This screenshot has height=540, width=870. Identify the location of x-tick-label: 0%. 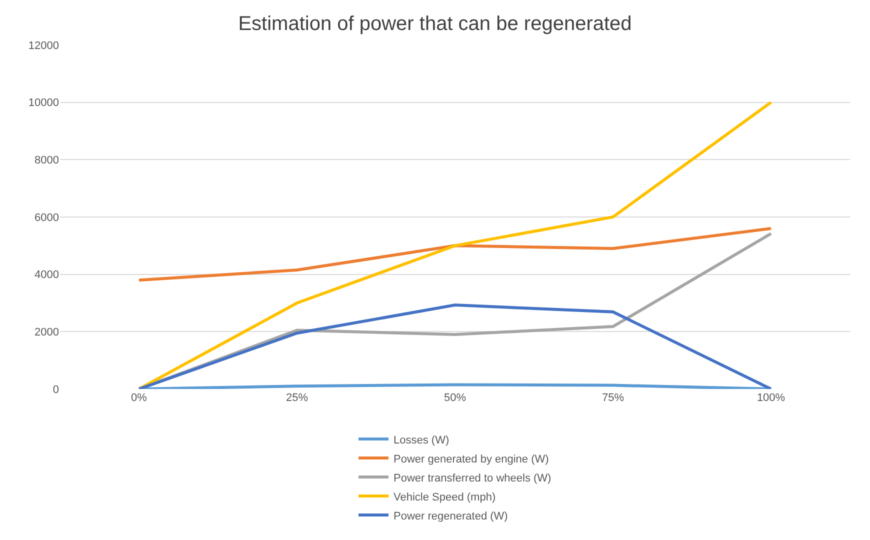
(139, 398).